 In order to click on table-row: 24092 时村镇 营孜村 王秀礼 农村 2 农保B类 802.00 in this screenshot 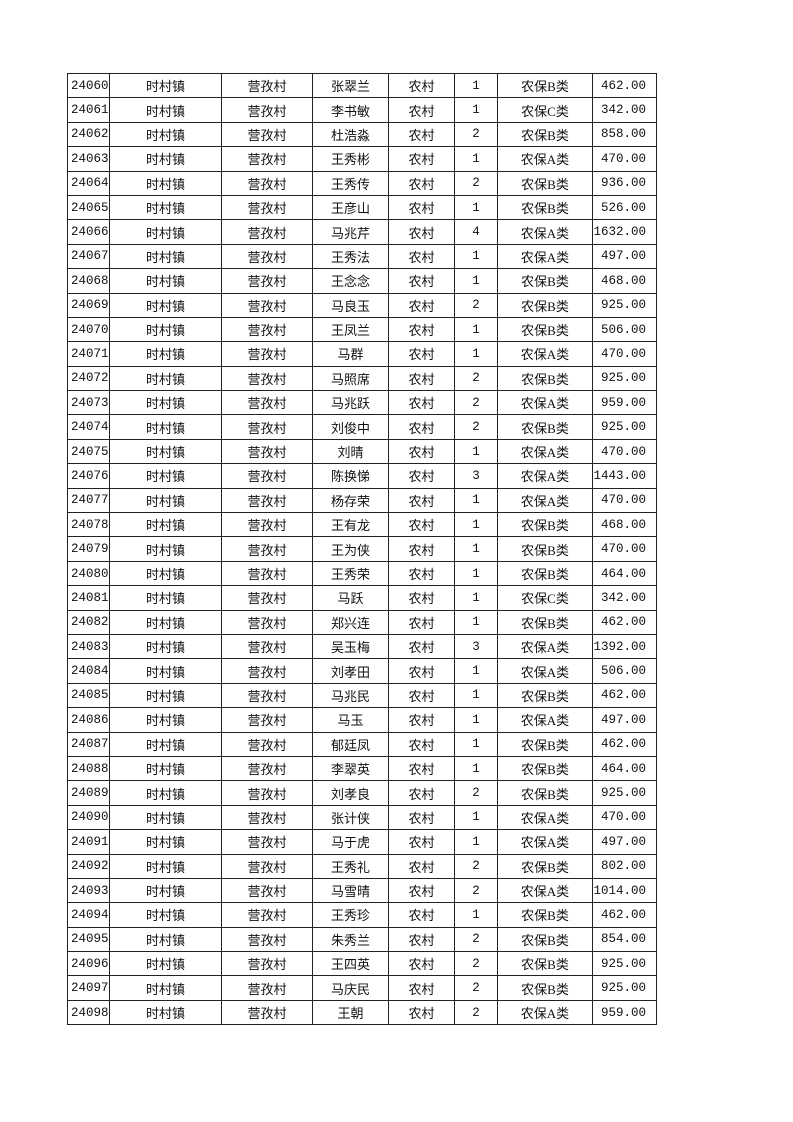, I will do `click(362, 866)`.